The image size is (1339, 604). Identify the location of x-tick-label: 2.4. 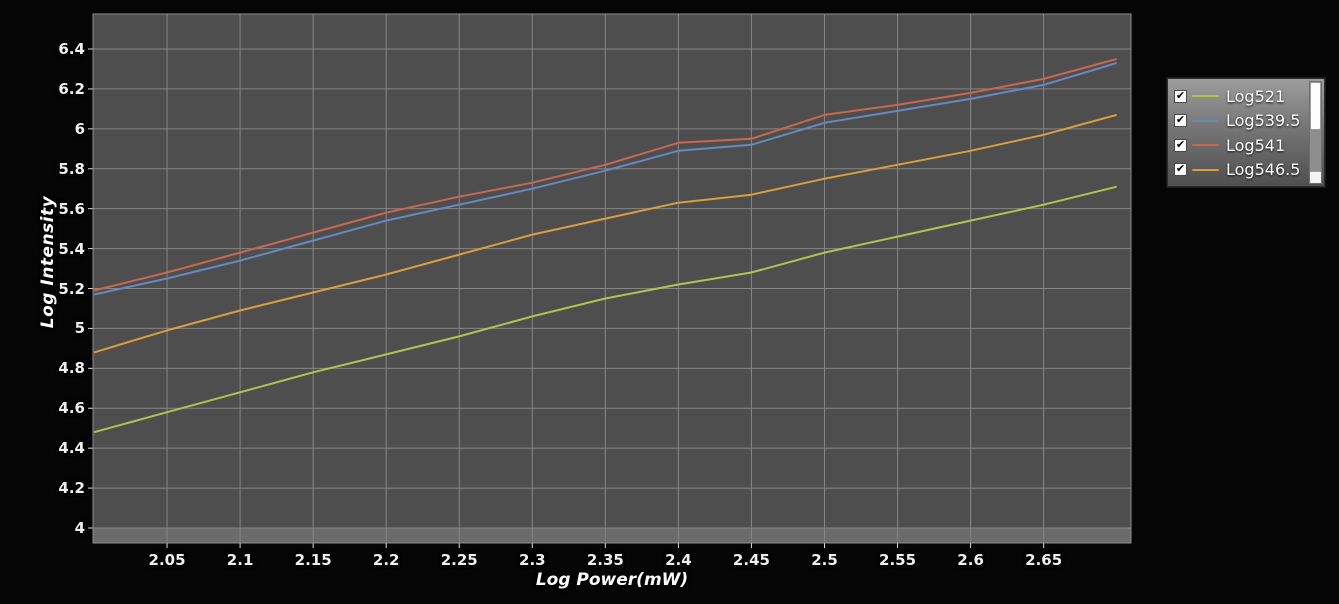
(678, 560).